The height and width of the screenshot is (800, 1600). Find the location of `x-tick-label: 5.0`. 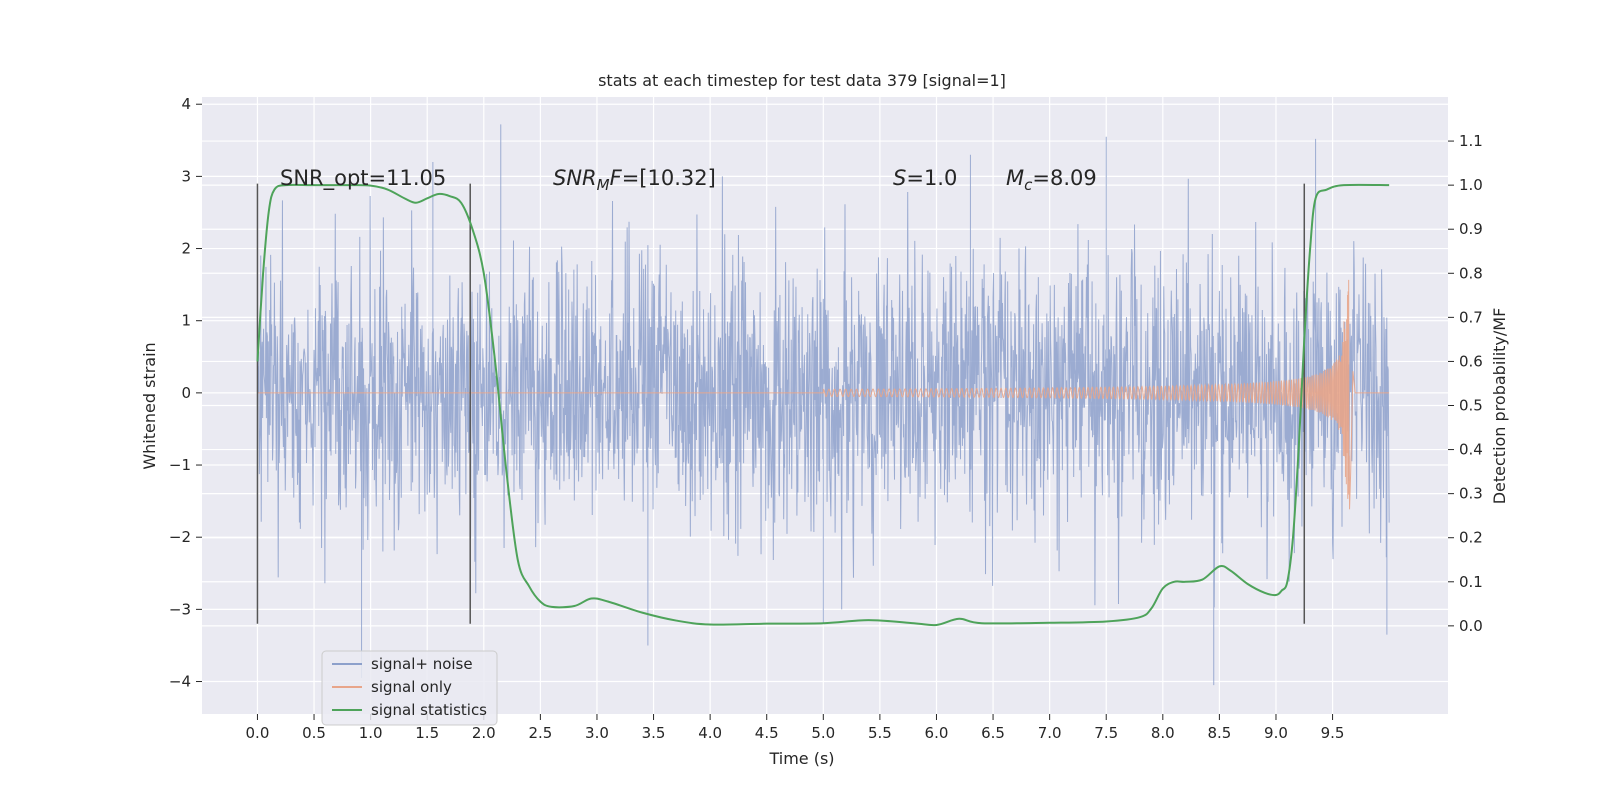

x-tick-label: 5.0 is located at coordinates (823, 733).